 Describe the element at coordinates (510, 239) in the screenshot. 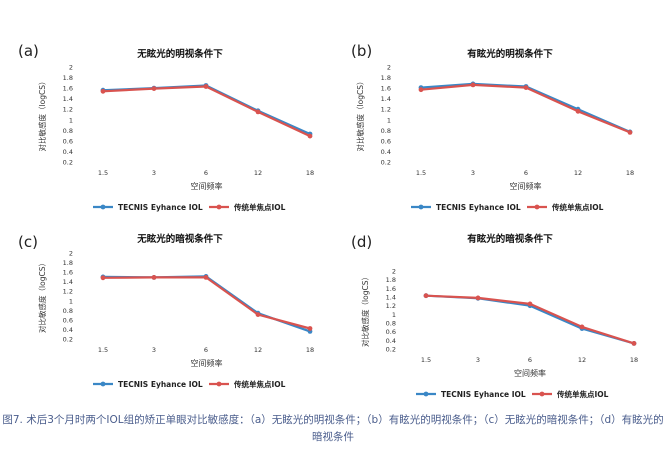

I see `chart-title: 有眩光的暗视条件下` at that location.